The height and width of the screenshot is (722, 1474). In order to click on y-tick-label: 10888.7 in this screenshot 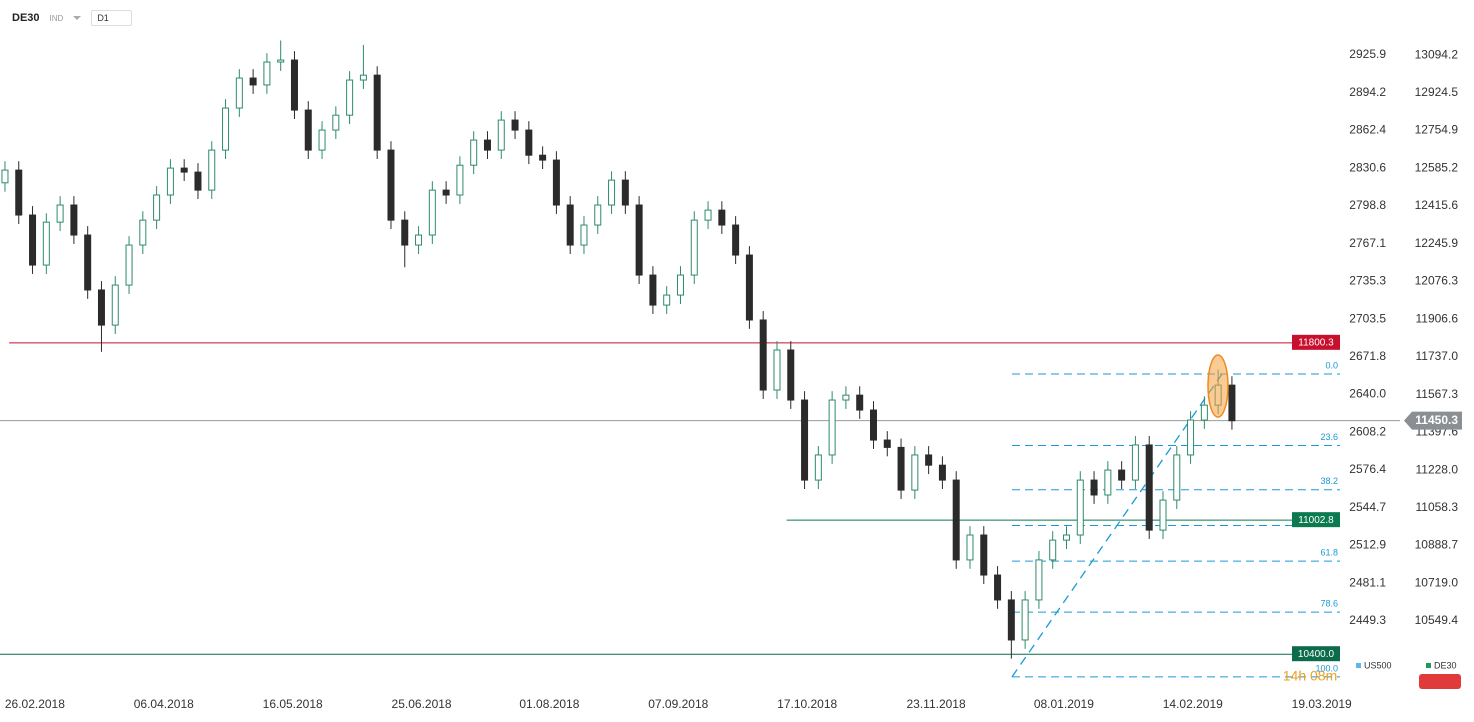, I will do `click(1437, 545)`.